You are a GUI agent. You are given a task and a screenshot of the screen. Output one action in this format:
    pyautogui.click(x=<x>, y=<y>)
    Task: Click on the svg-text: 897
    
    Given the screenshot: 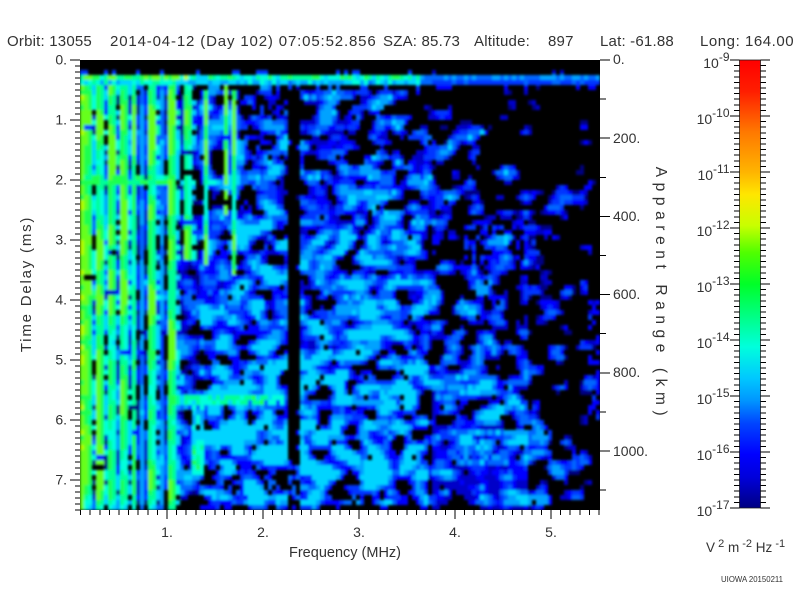 What is the action you would take?
    pyautogui.click(x=561, y=41)
    